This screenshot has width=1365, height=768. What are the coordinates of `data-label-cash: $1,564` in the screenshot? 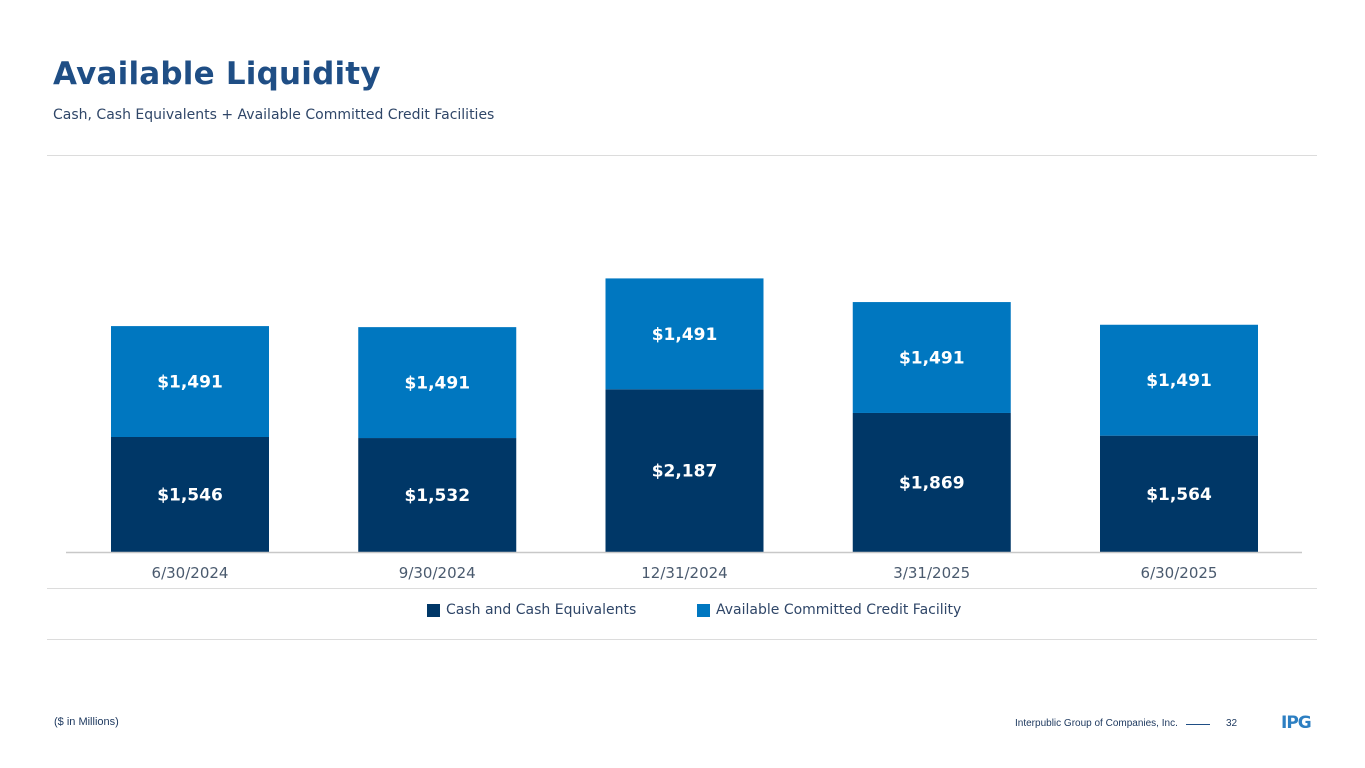 It's located at (1179, 495).